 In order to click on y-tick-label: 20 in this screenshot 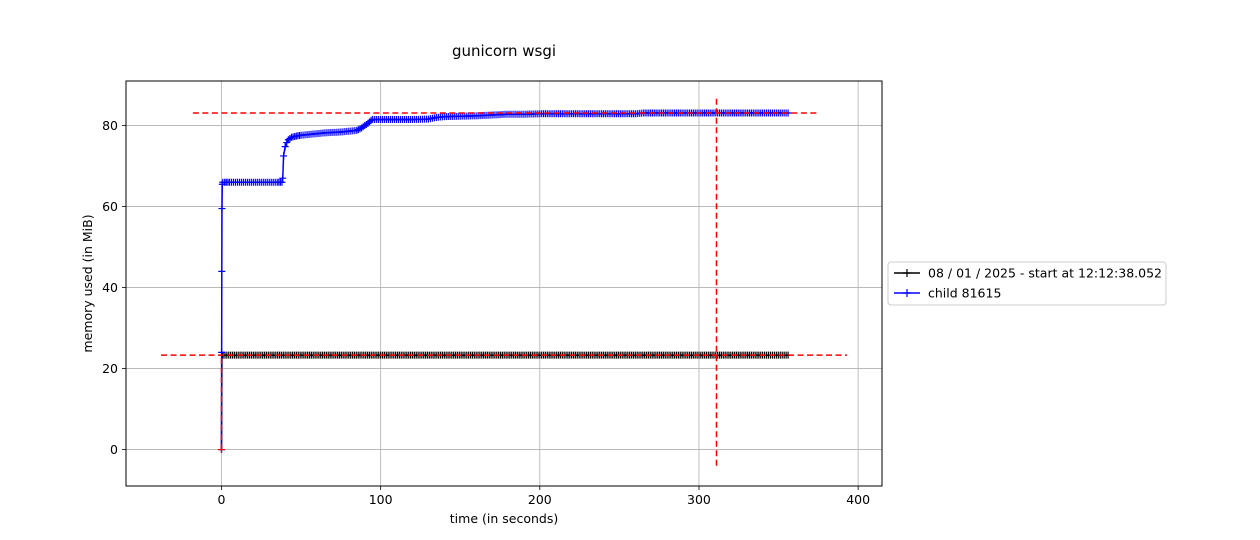, I will do `click(110, 368)`.